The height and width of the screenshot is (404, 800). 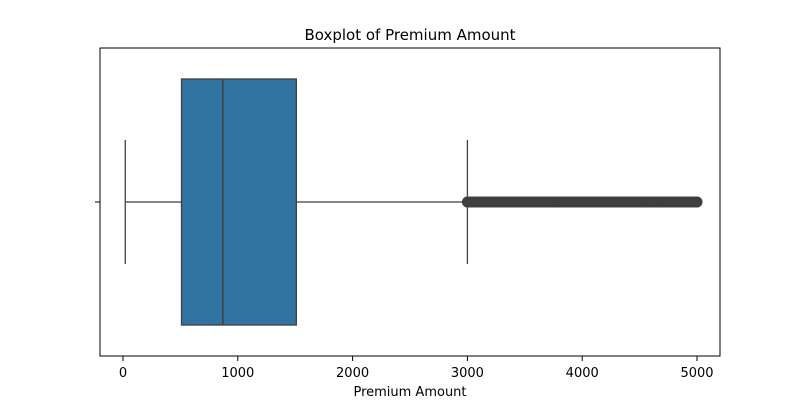 I want to click on x-tick-label: 0, so click(x=123, y=373).